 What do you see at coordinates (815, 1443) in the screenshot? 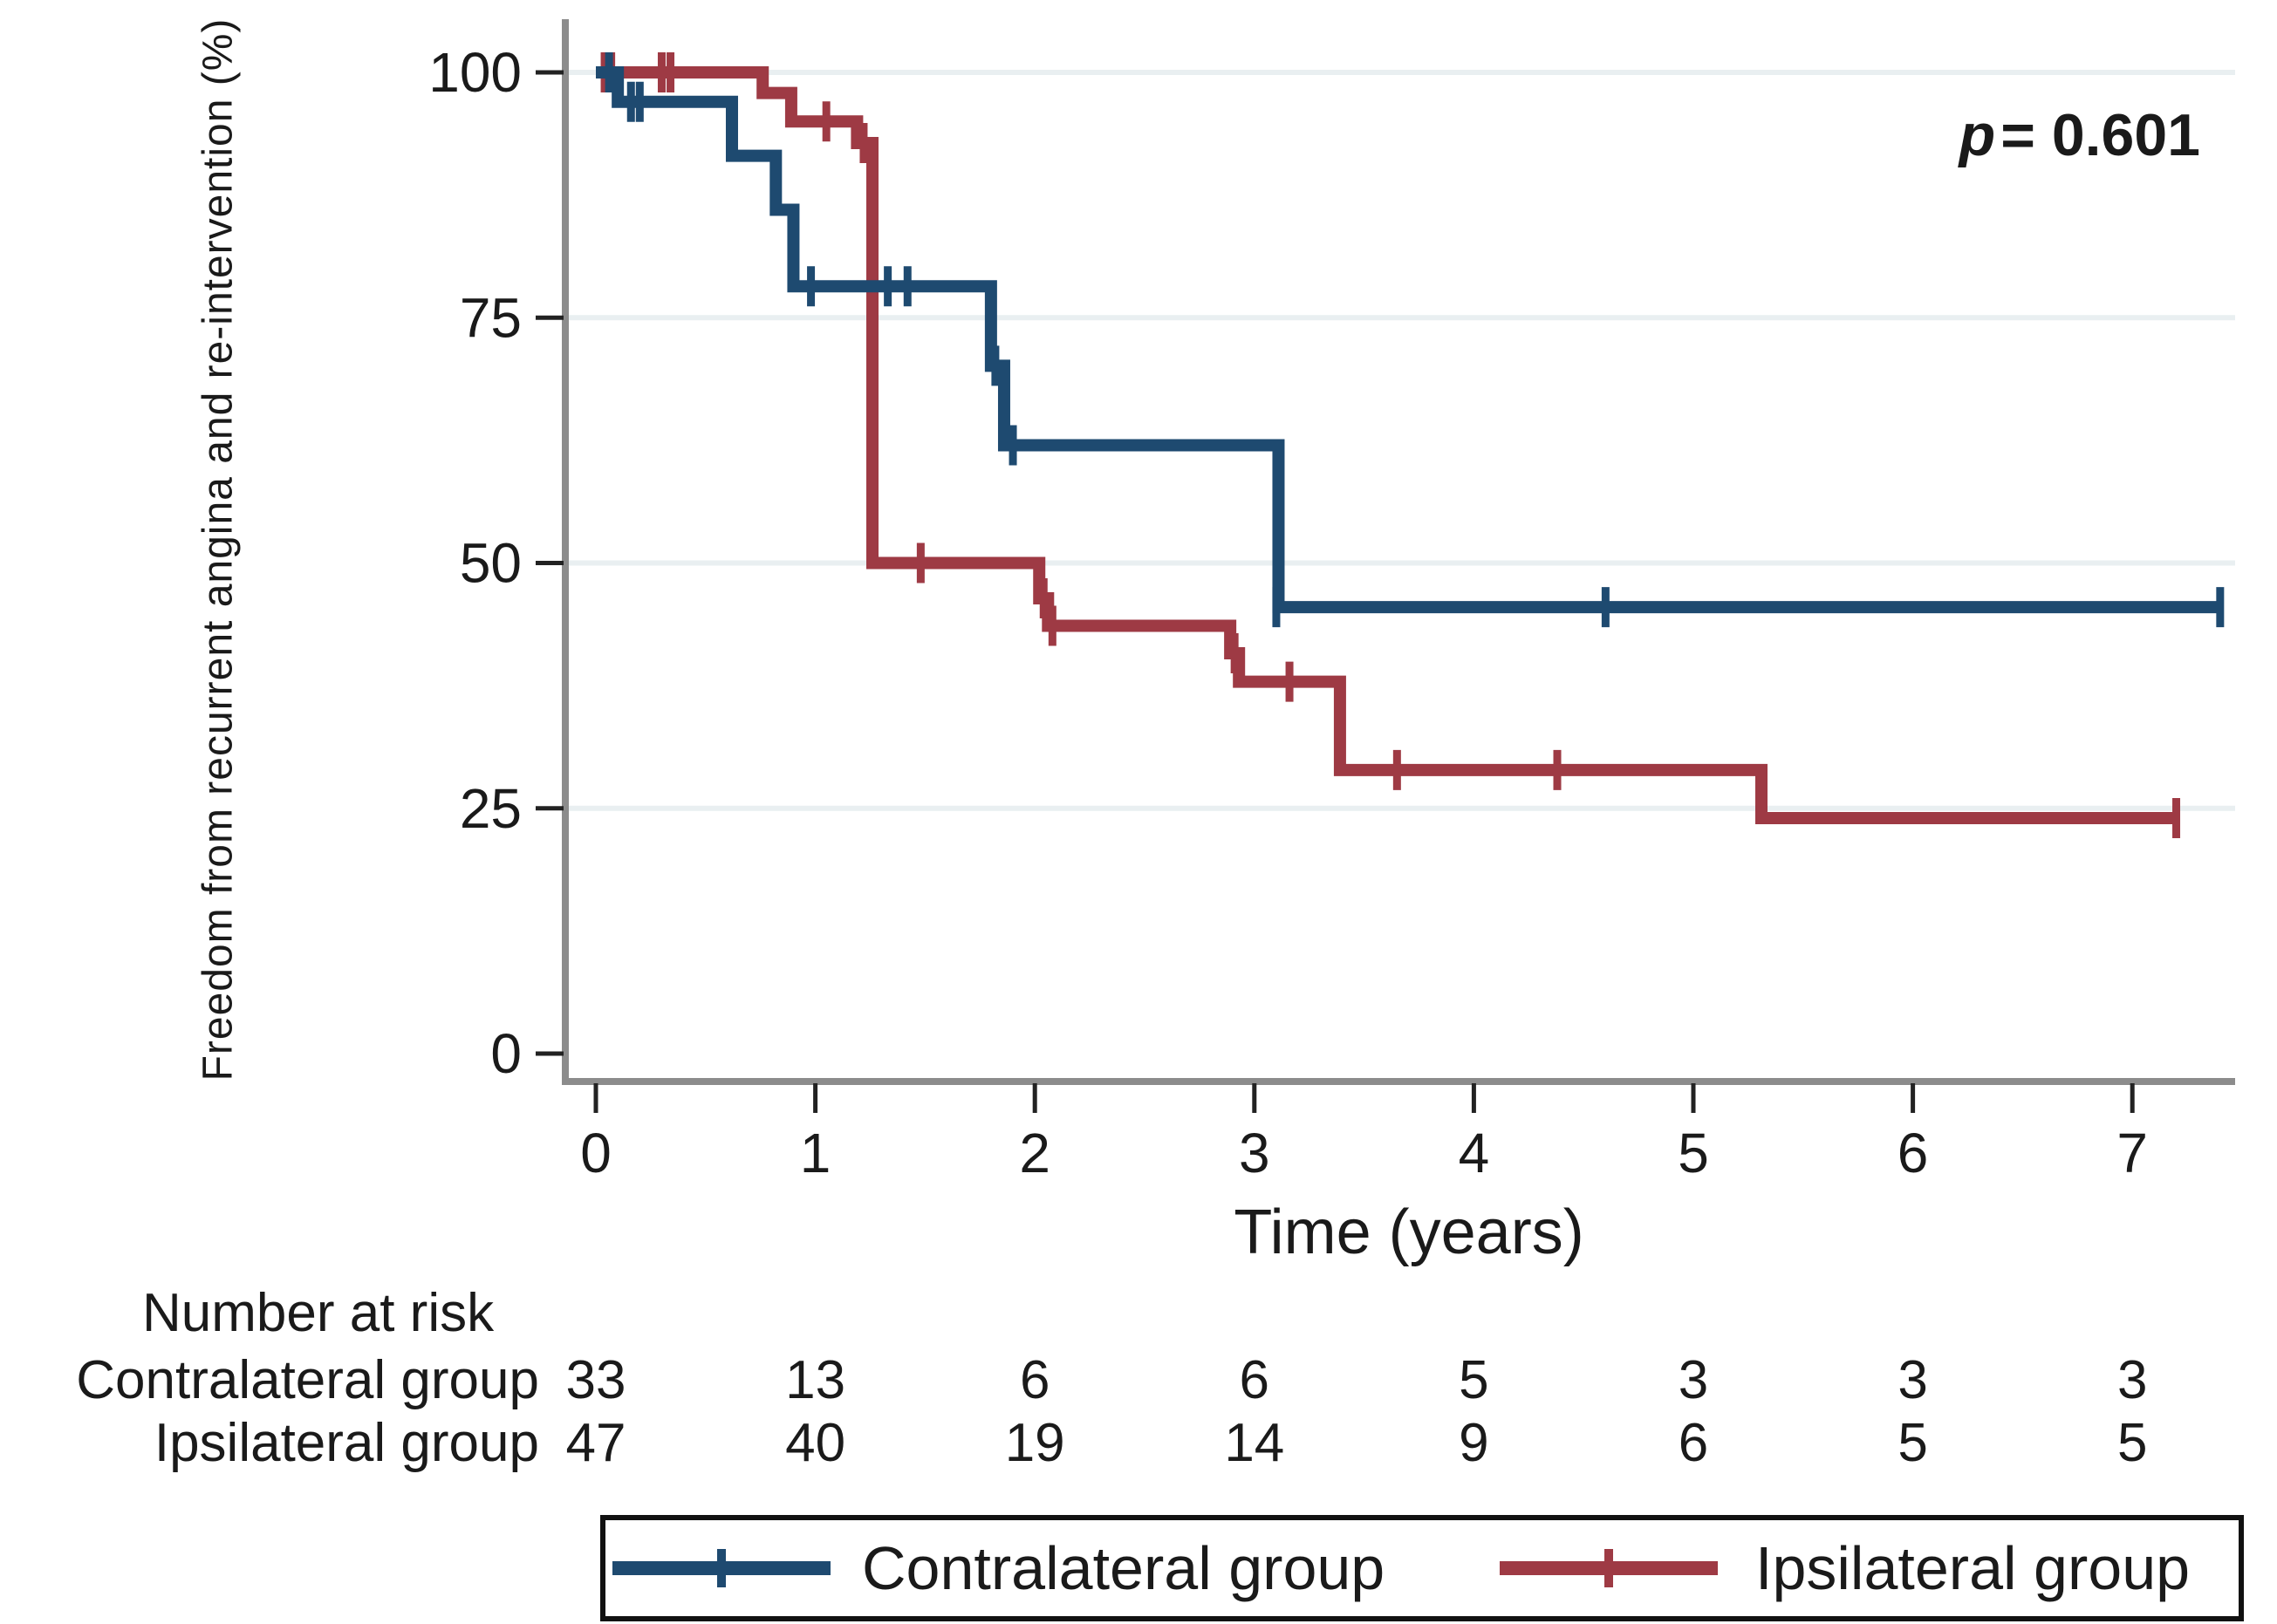
I see `risk-count: 40` at bounding box center [815, 1443].